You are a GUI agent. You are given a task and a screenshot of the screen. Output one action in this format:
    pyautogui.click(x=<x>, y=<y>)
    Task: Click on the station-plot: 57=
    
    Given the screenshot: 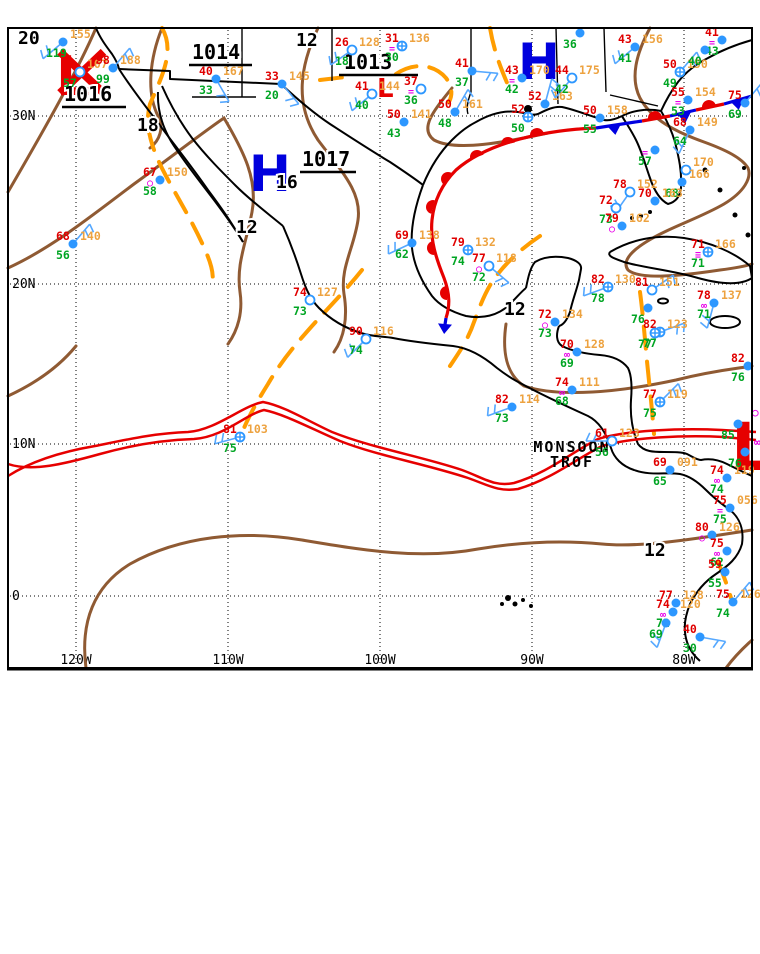 What is the action you would take?
    pyautogui.click(x=649, y=156)
    